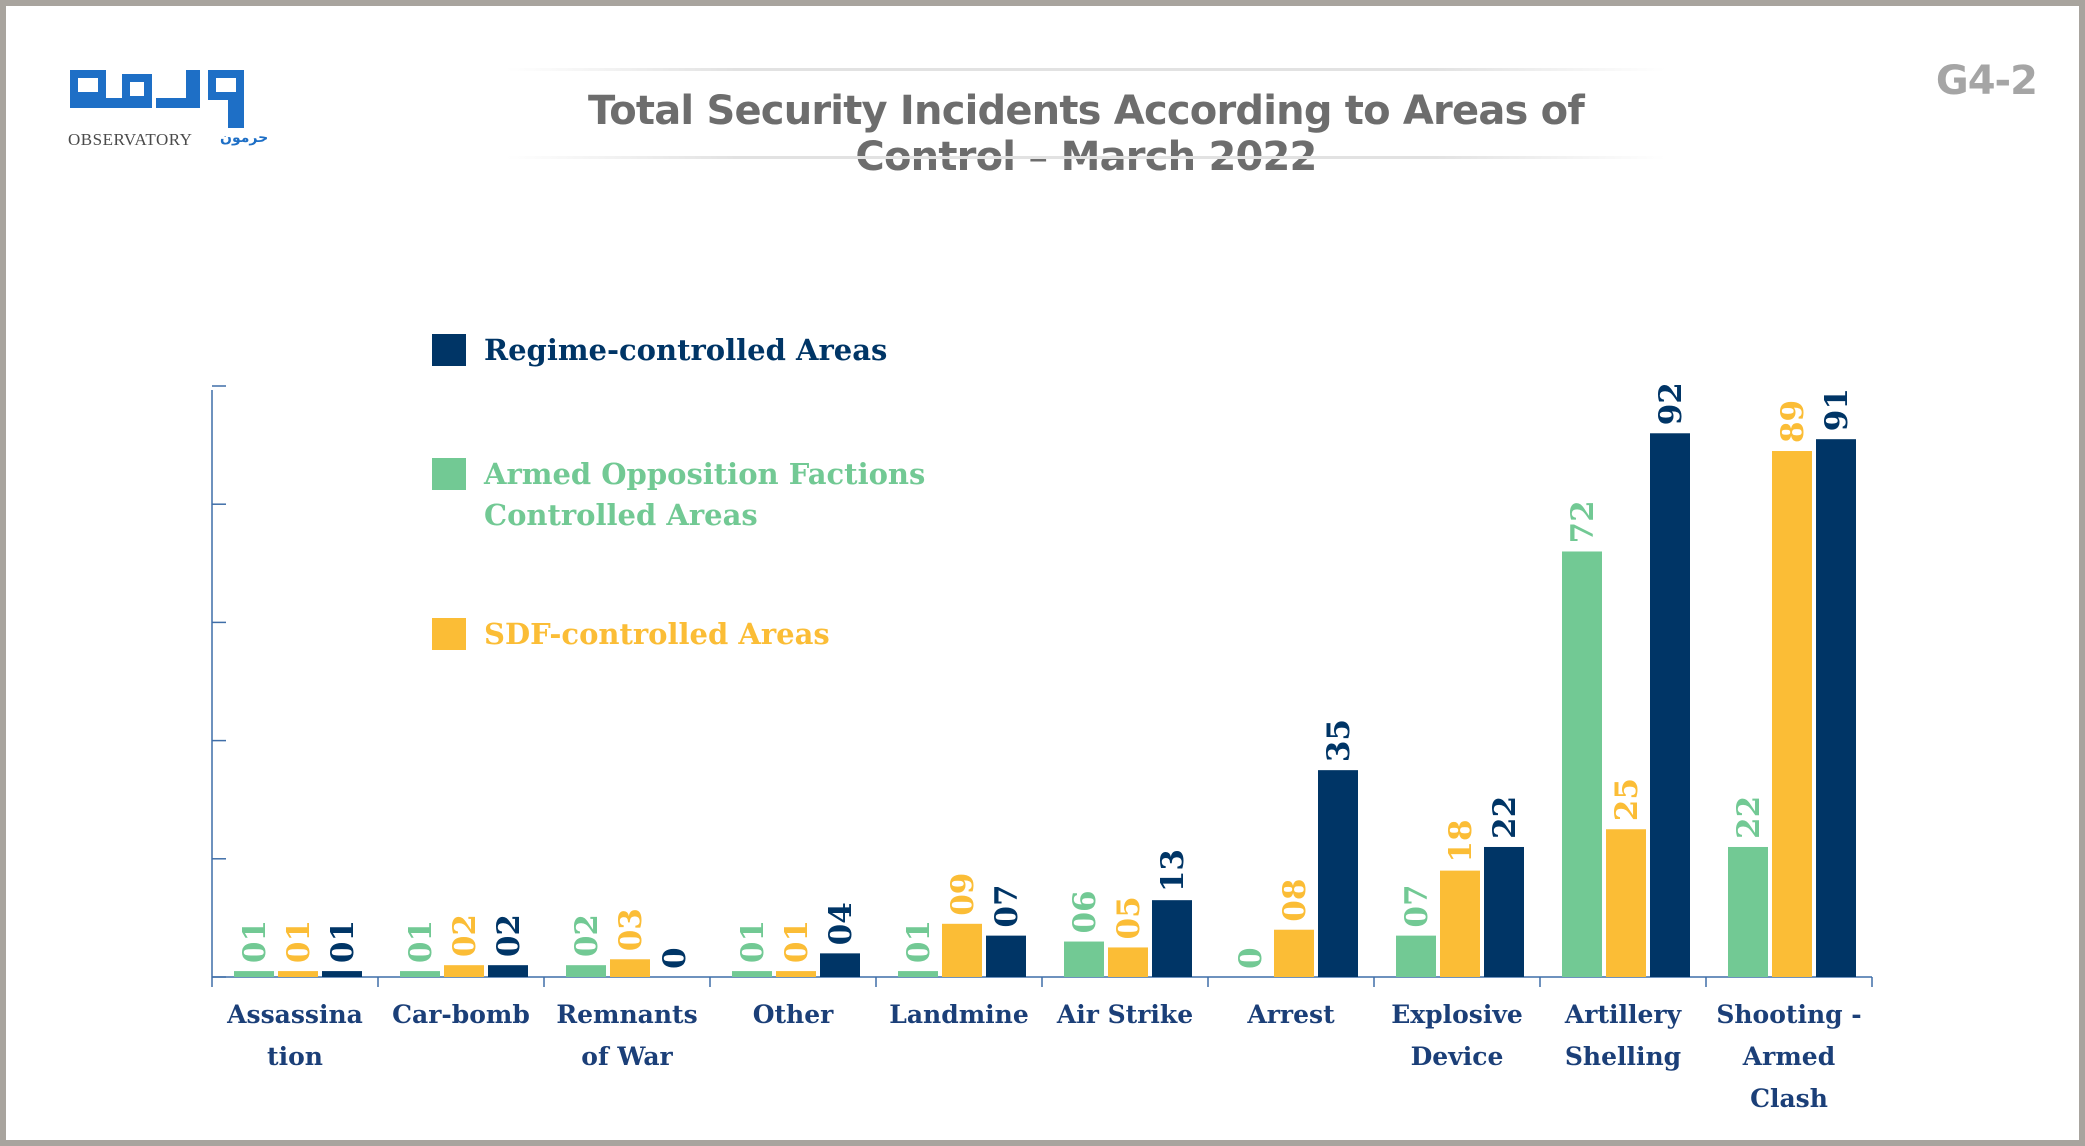 Image resolution: width=2085 pixels, height=1146 pixels. What do you see at coordinates (1295, 900) in the screenshot?
I see `data-label: 08` at bounding box center [1295, 900].